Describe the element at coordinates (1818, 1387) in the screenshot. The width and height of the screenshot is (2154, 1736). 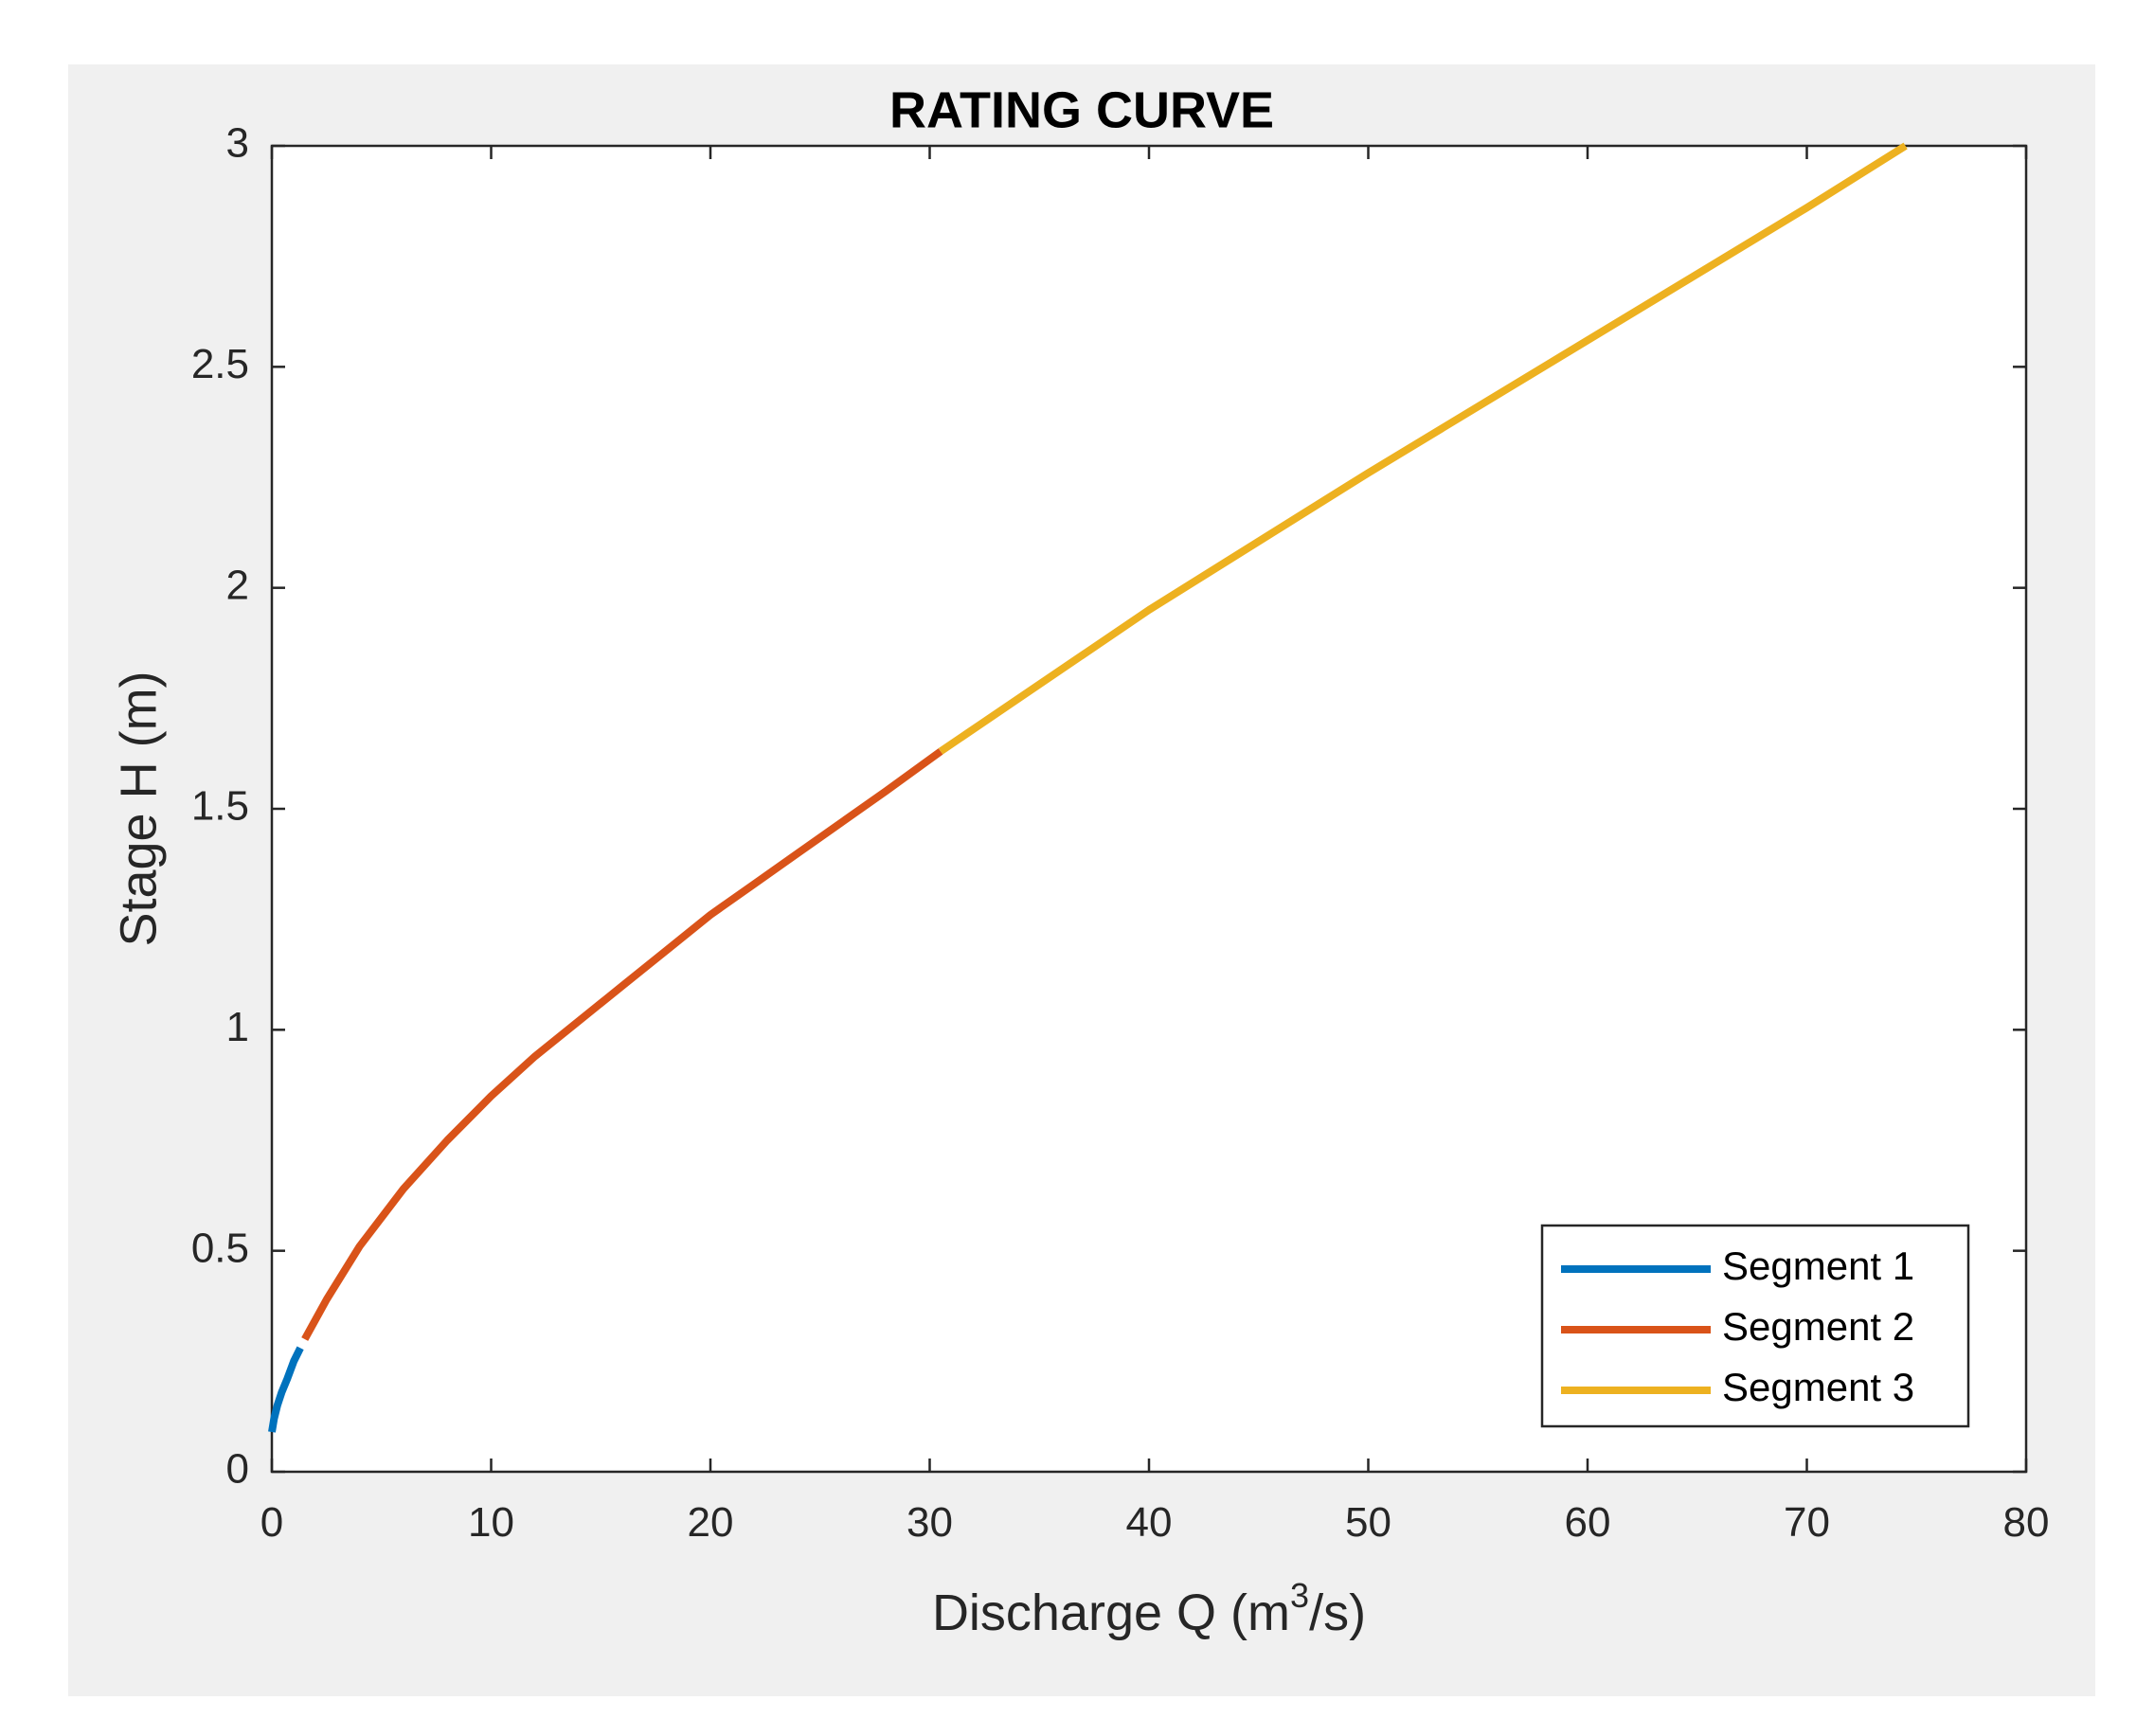
I see `legend-label-segment-3: Segment 3` at that location.